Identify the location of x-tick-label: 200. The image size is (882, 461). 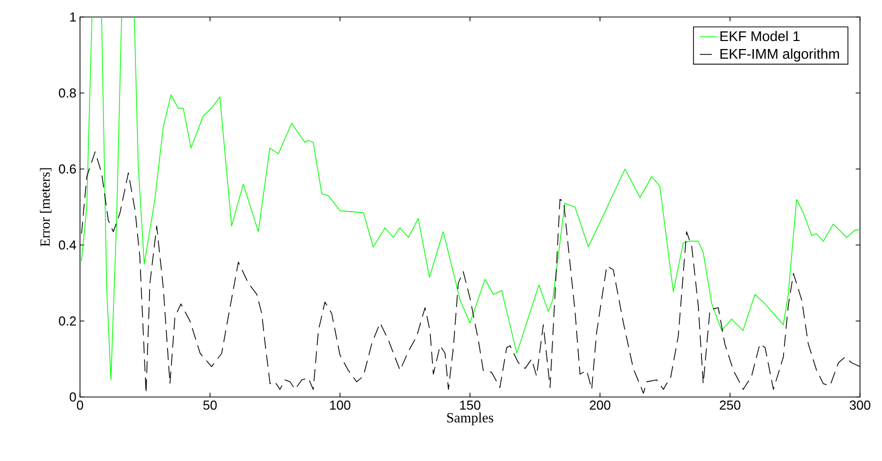
(600, 405).